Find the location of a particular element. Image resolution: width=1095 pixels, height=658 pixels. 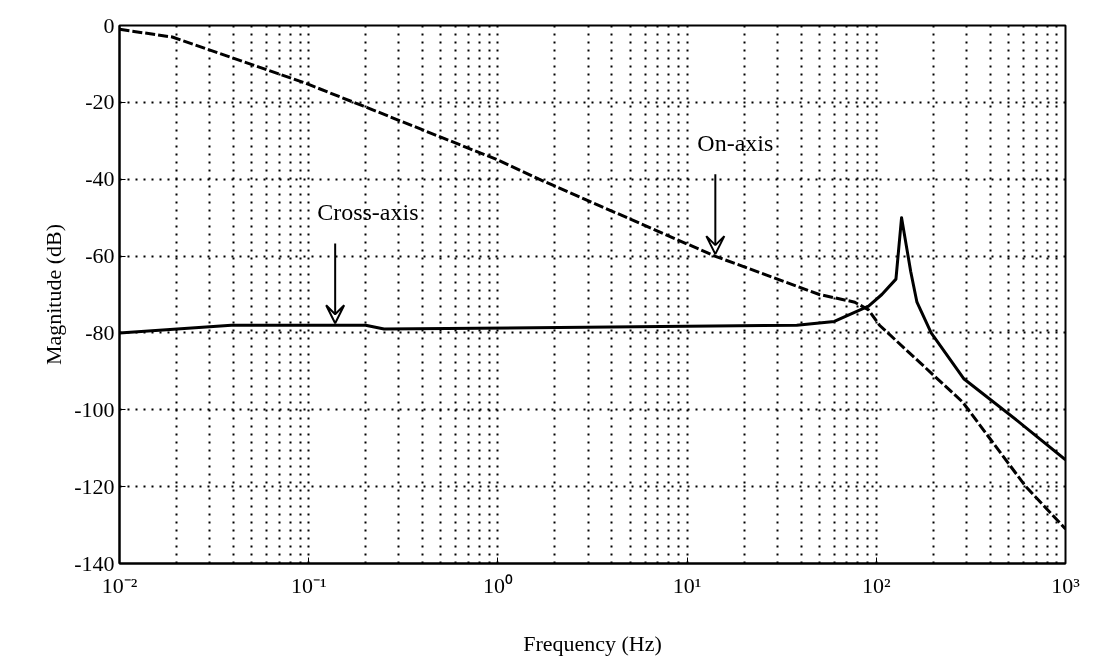

y-tick-label: -120 is located at coordinates (94, 486).